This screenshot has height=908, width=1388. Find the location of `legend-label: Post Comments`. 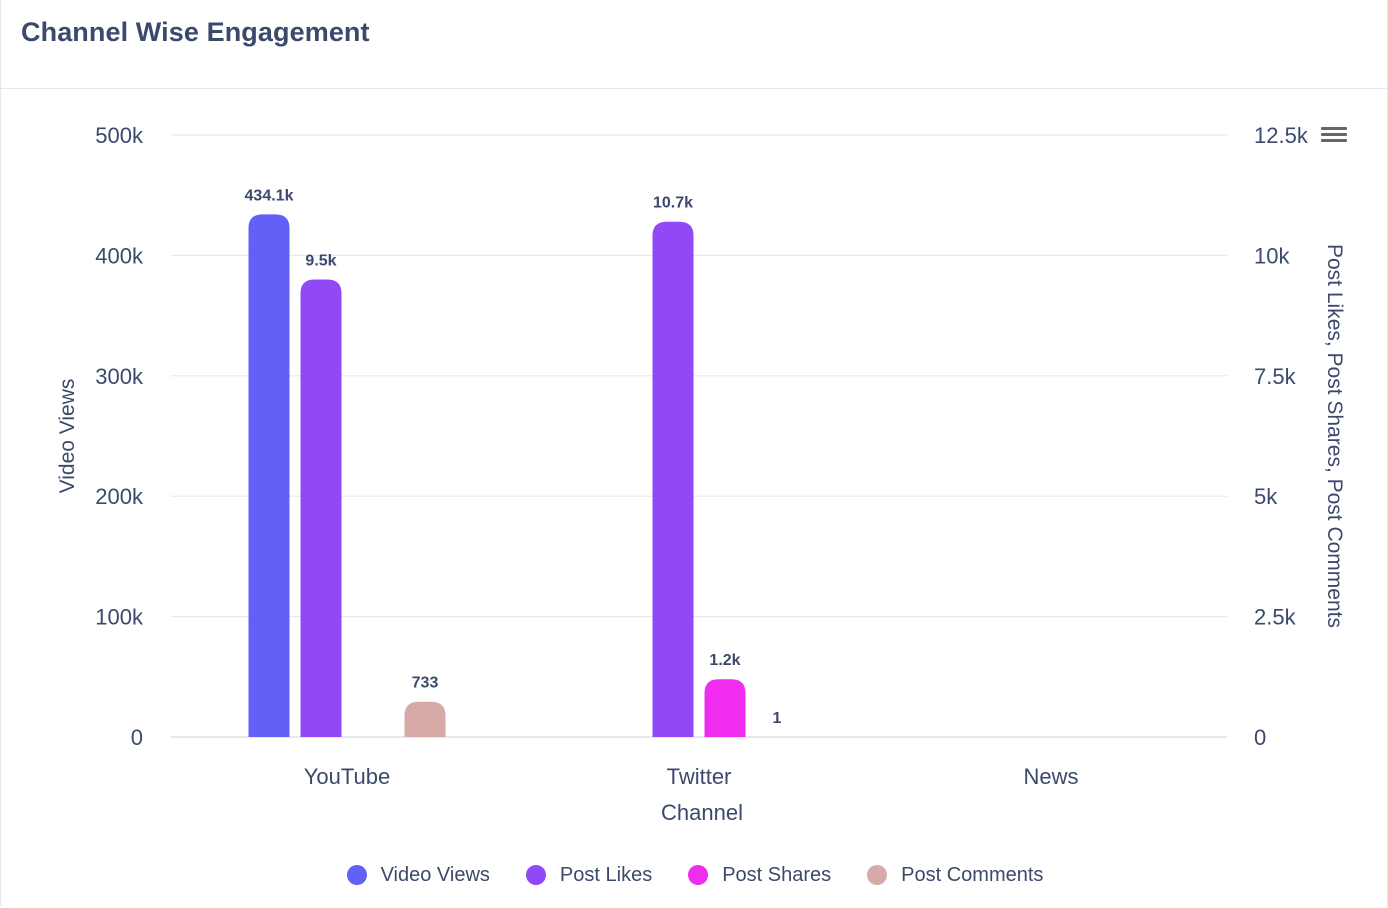

legend-label: Post Comments is located at coordinates (972, 874).